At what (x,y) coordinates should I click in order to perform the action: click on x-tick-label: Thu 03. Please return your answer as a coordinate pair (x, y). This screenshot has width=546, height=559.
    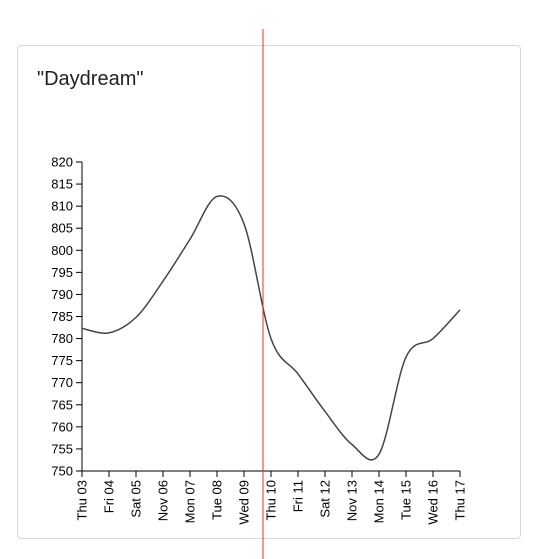
    Looking at the image, I should click on (82, 500).